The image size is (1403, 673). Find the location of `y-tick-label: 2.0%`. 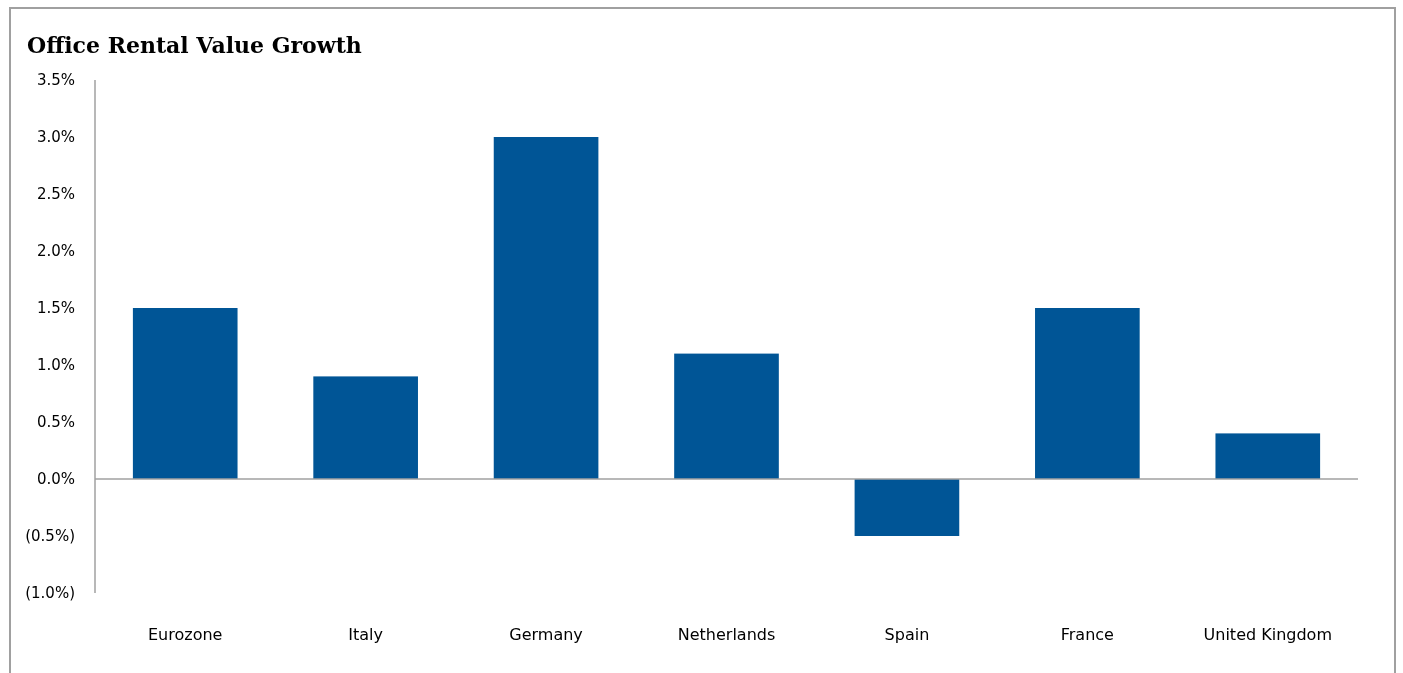

y-tick-label: 2.0% is located at coordinates (55, 251).